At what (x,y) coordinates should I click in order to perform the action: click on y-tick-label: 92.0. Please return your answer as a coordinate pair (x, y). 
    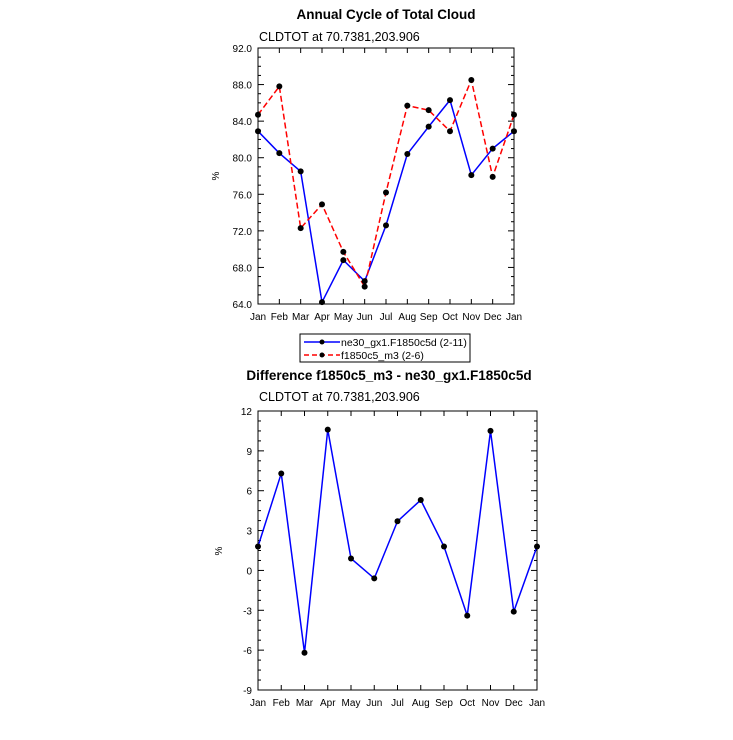
    Looking at the image, I should click on (243, 49).